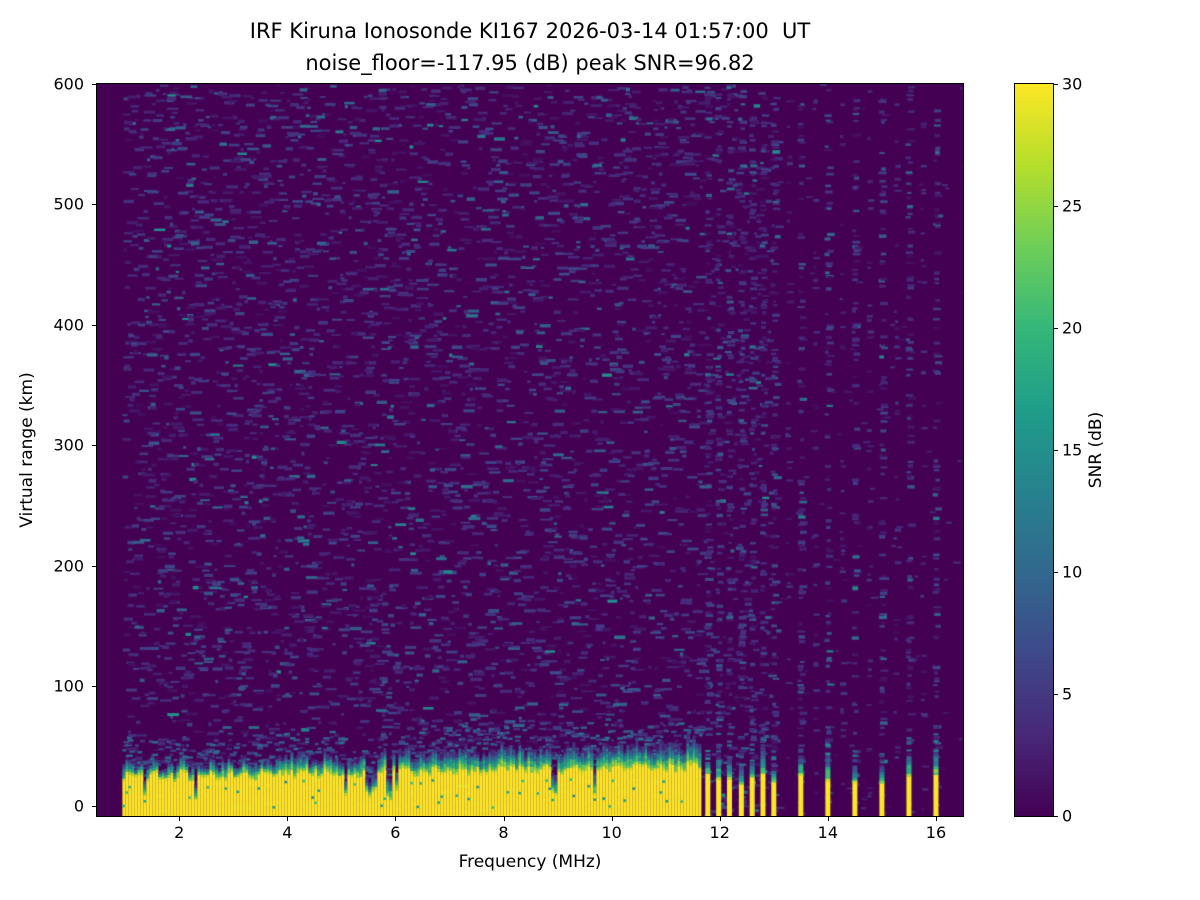 This screenshot has height=900, width=1200. I want to click on colorbar-tick-label: 10, so click(1072, 572).